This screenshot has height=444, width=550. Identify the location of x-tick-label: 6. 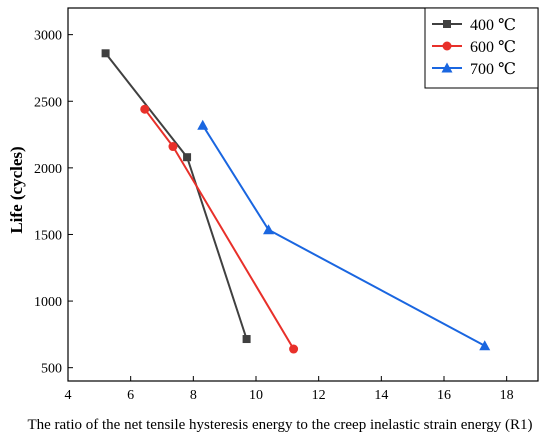
(130, 395).